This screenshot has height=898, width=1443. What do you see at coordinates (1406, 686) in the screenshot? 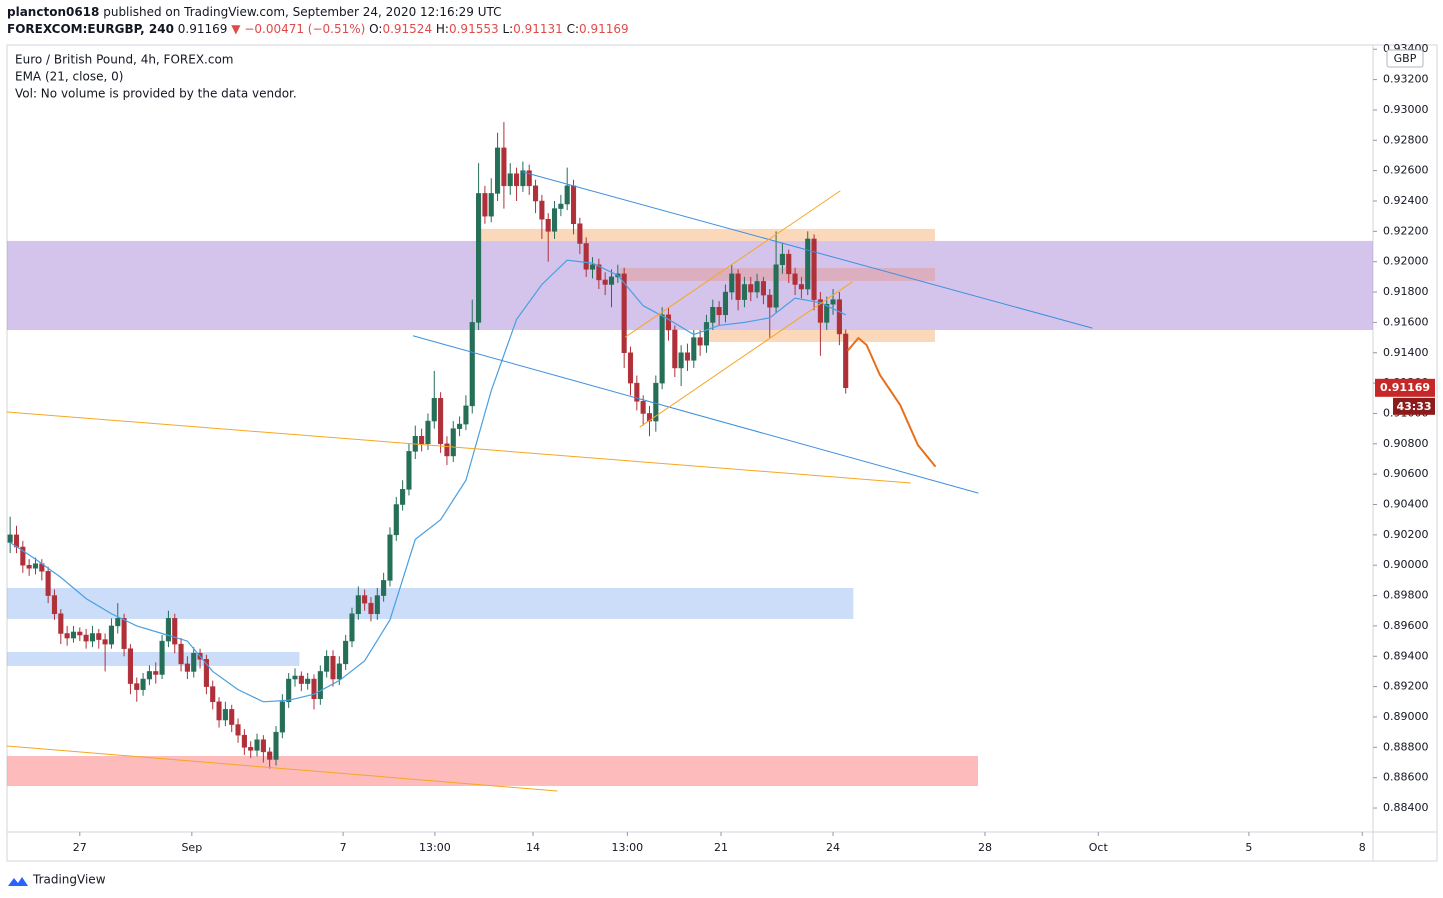
I see `y-tick-label: 0.89200` at bounding box center [1406, 686].